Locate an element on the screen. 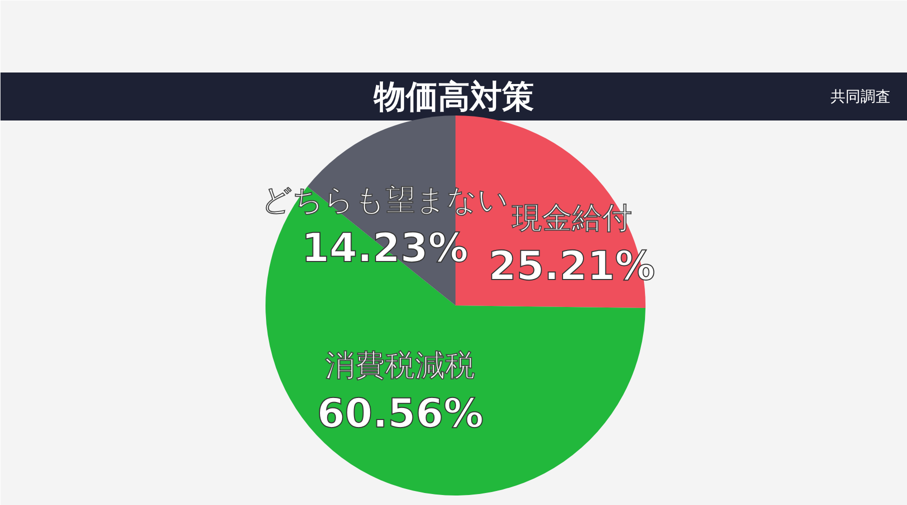 This screenshot has height=505, width=907. data-label: 60.56% is located at coordinates (400, 414).